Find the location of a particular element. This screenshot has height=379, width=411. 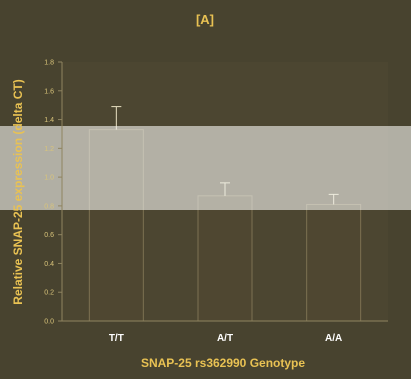

y-tick-label: 0.0 is located at coordinates (49, 322).